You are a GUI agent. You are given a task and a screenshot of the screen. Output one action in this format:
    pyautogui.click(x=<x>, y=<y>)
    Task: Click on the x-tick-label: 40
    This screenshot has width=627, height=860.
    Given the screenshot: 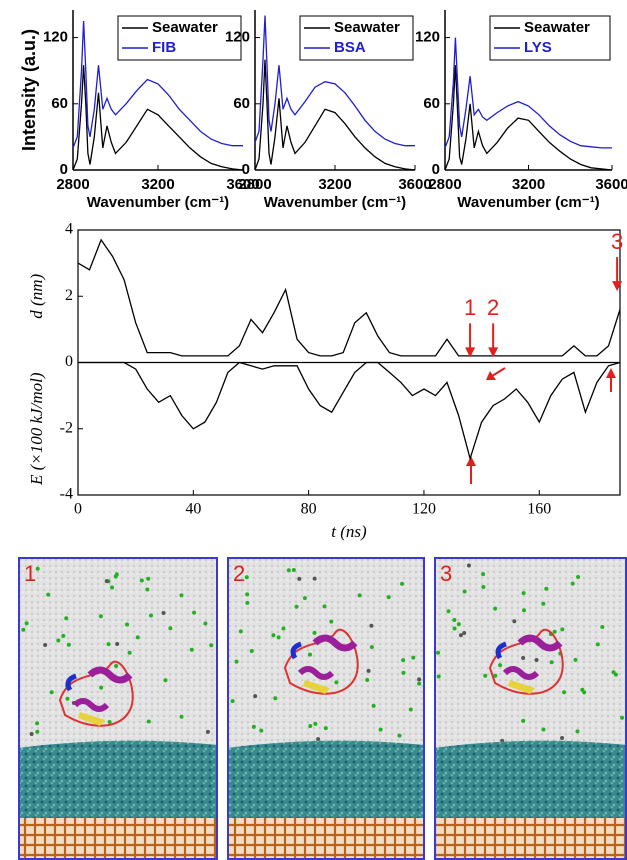 What is the action you would take?
    pyautogui.click(x=193, y=509)
    